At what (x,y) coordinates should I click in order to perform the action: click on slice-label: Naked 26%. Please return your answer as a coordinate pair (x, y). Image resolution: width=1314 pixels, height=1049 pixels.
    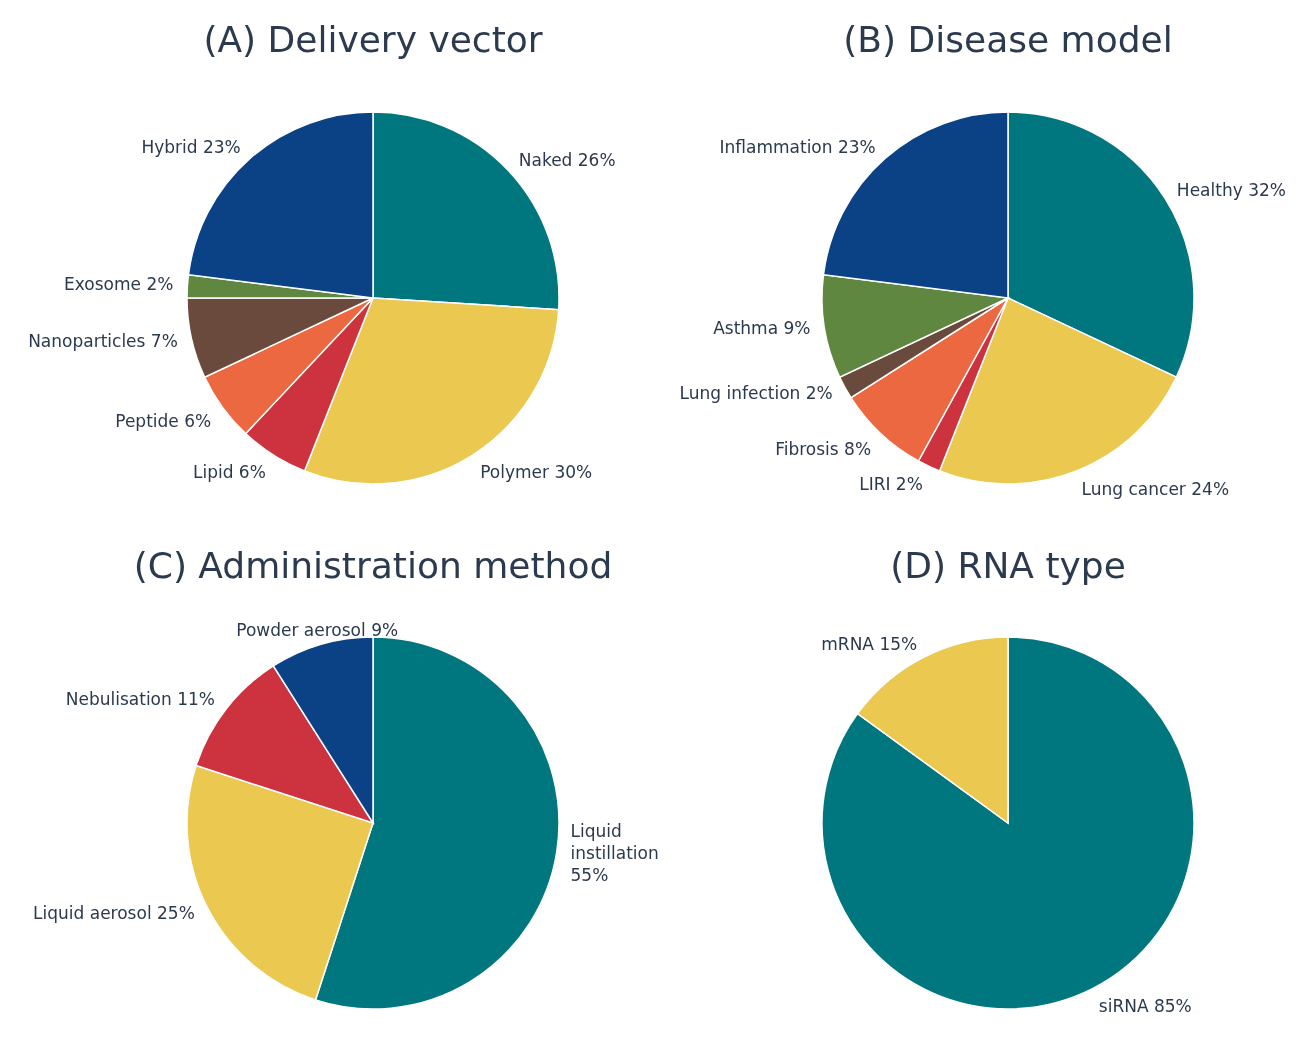
    Looking at the image, I should click on (567, 160).